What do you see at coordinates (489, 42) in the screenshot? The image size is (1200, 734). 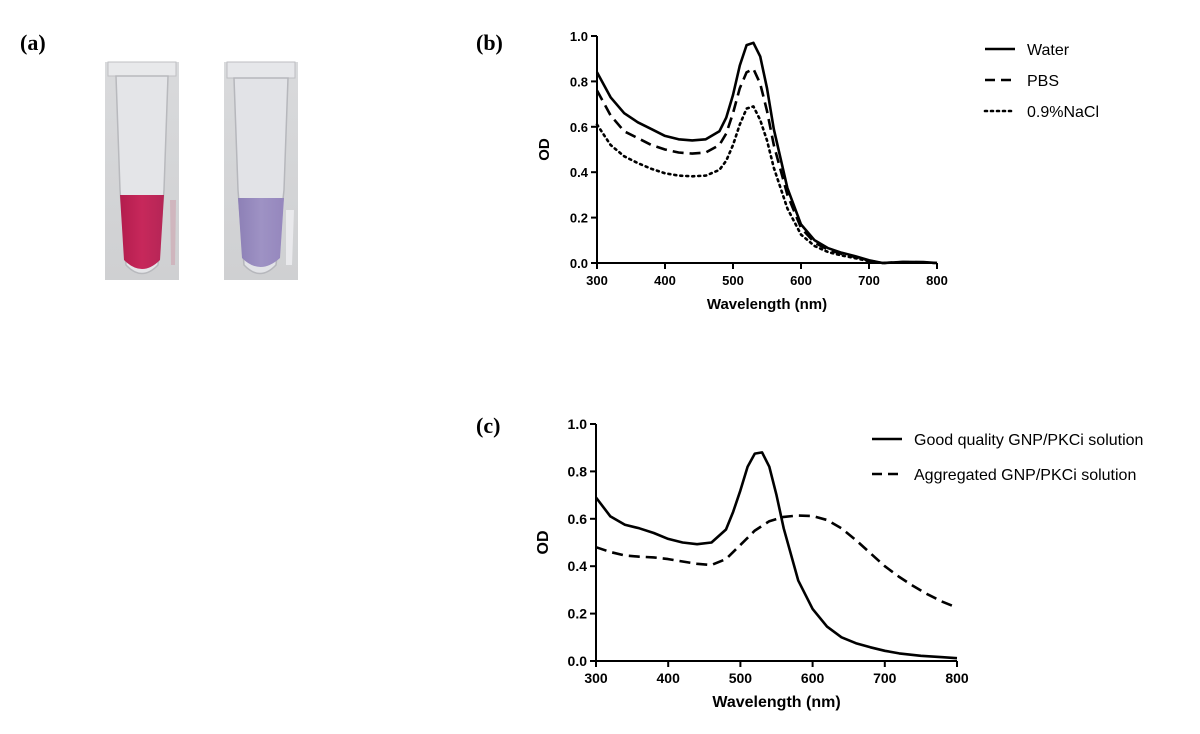 I see `panel-b-label: (b)` at bounding box center [489, 42].